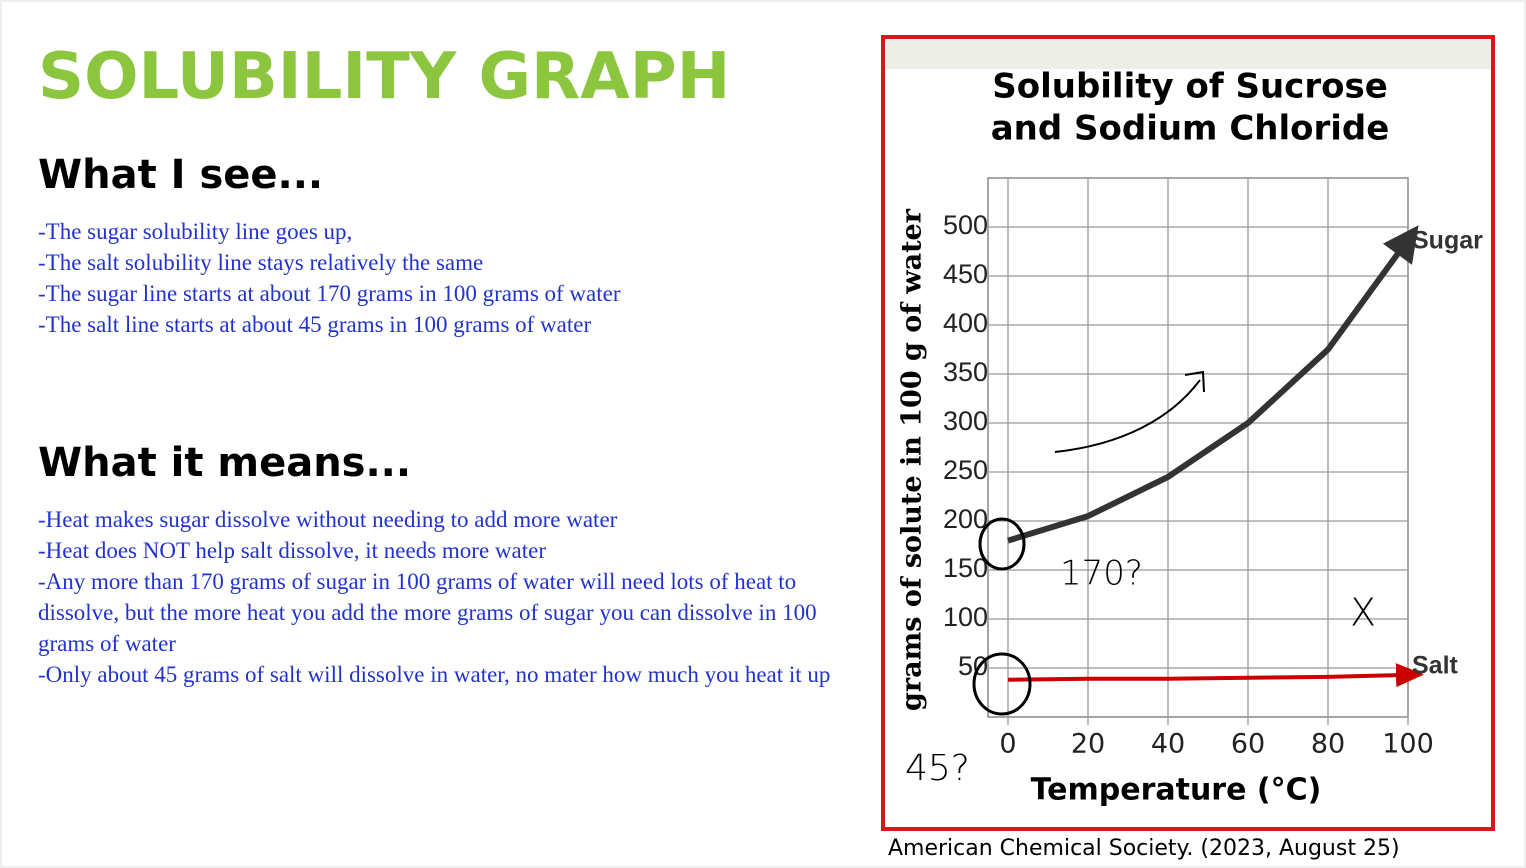  I want to click on x-tick-label: 60, so click(1248, 744).